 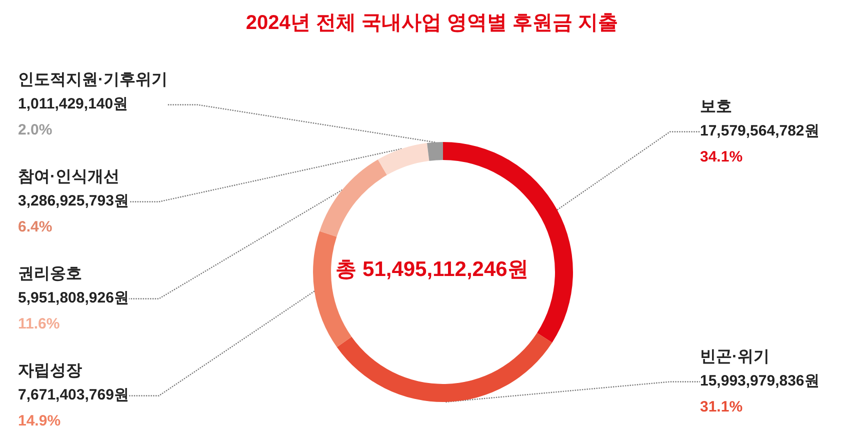 I want to click on chart-title: 2024년 전체 국내사업 영역별 후원금 지출, so click(x=432, y=23).